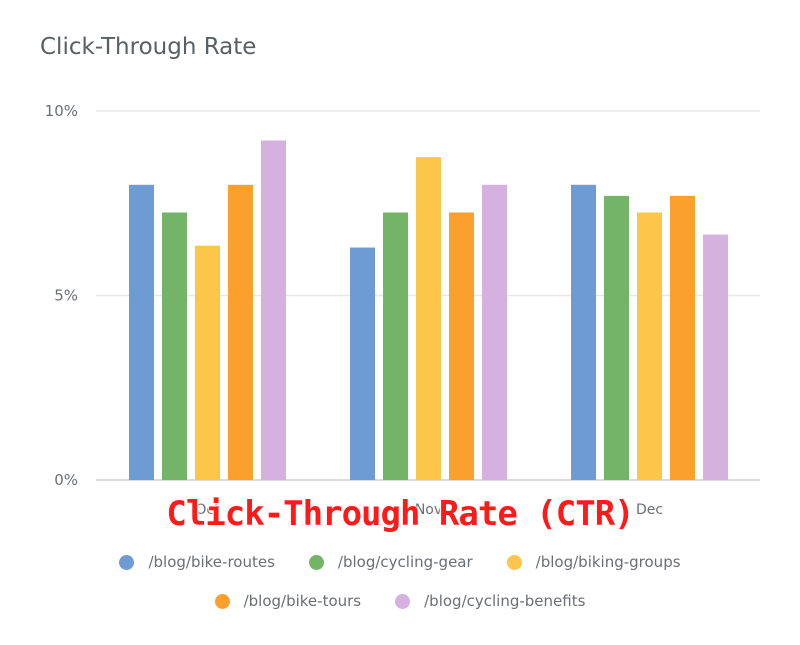  What do you see at coordinates (505, 601) in the screenshot?
I see `legend-label: /blog/cycling-benefits` at bounding box center [505, 601].